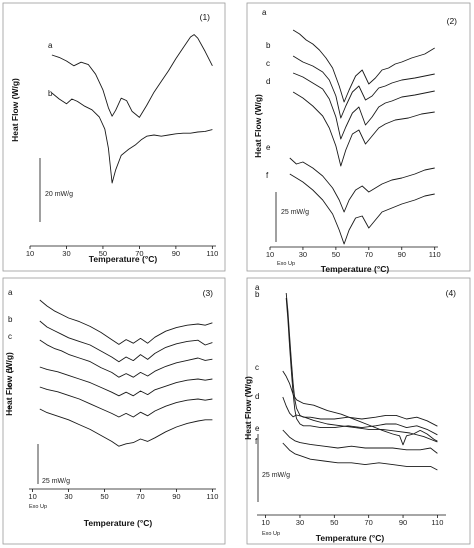 The image size is (474, 548). I want to click on panel-1-series: ab, so click(130, 109).